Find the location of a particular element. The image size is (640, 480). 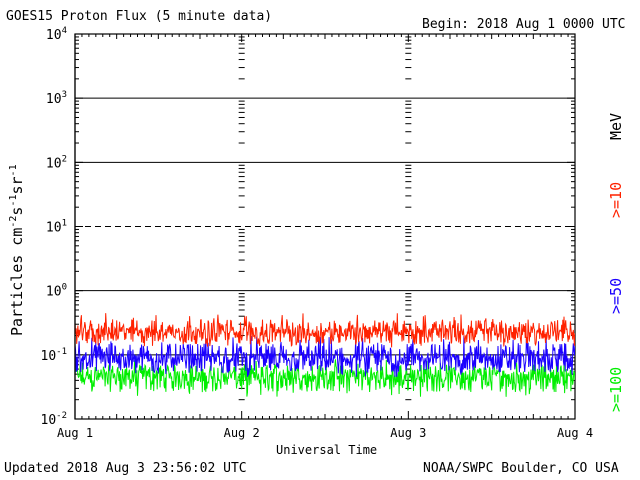

legend-entry-10mev: >=10 is located at coordinates (616, 199).